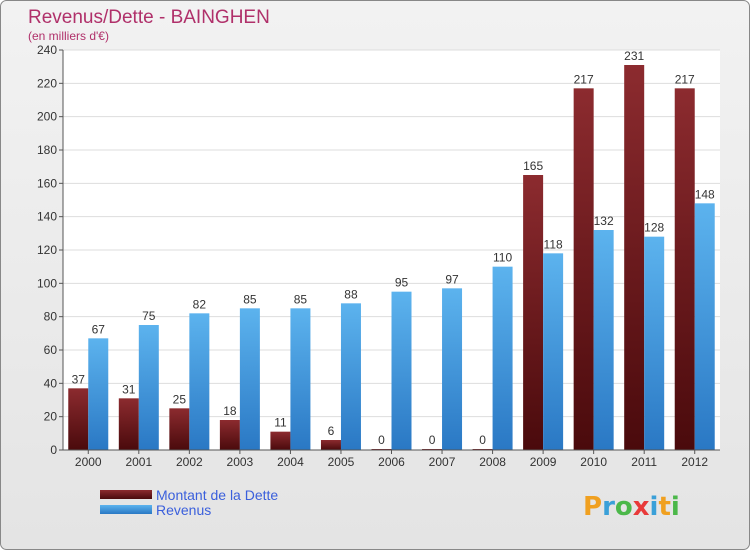 The height and width of the screenshot is (550, 750). I want to click on x-tick-label: 2010, so click(593, 462).